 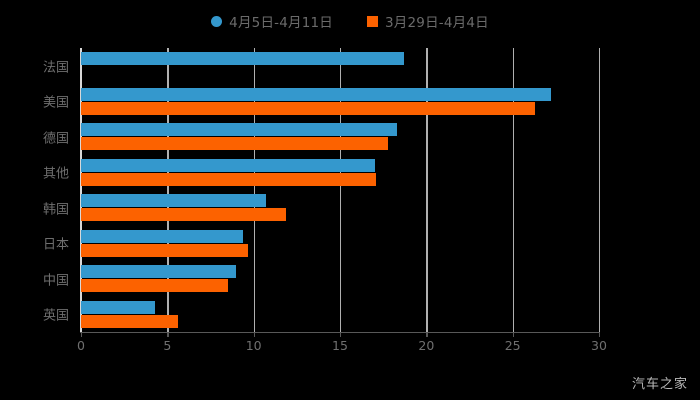 I want to click on x-tick-label: 5, so click(x=167, y=345).